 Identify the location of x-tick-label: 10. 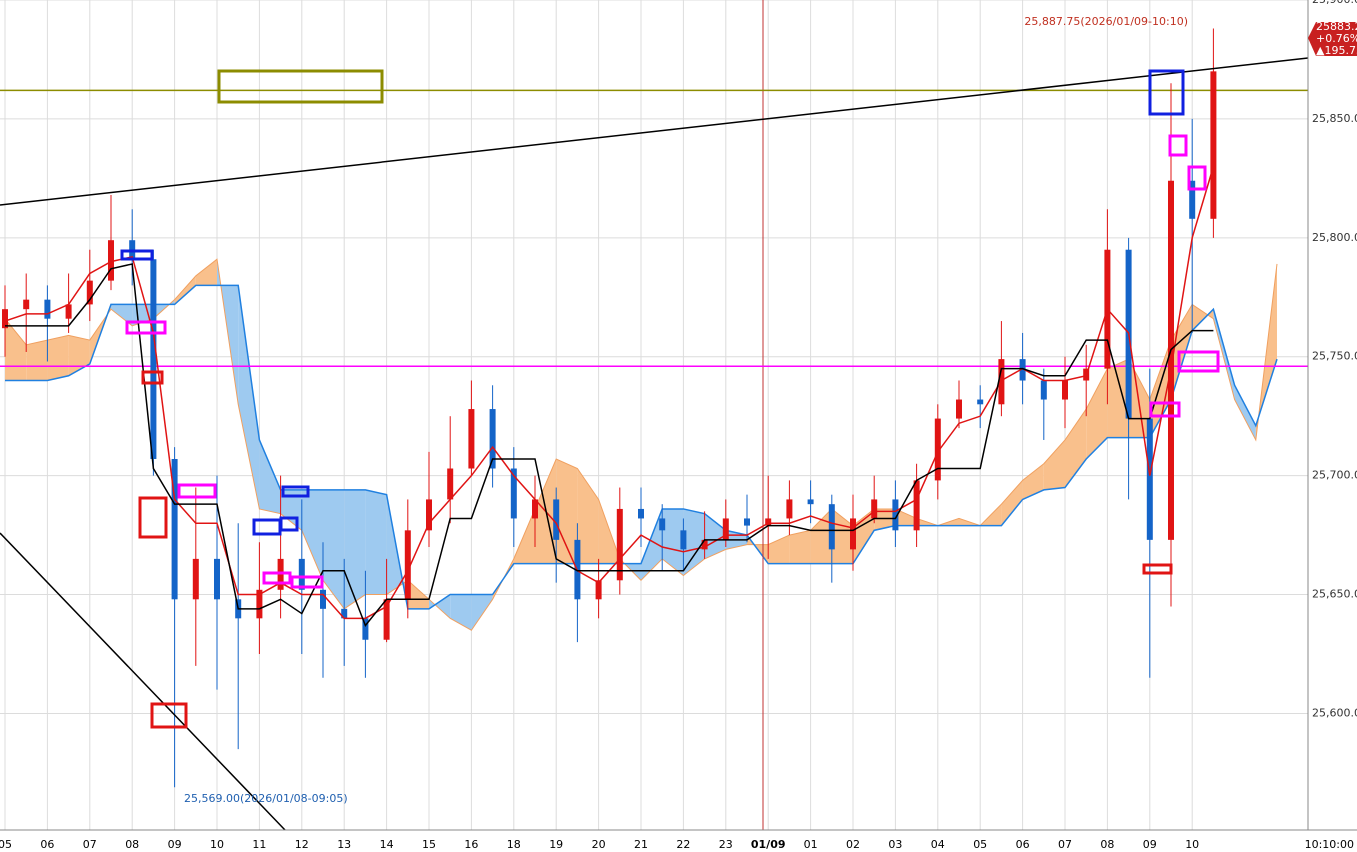
(1192, 844).